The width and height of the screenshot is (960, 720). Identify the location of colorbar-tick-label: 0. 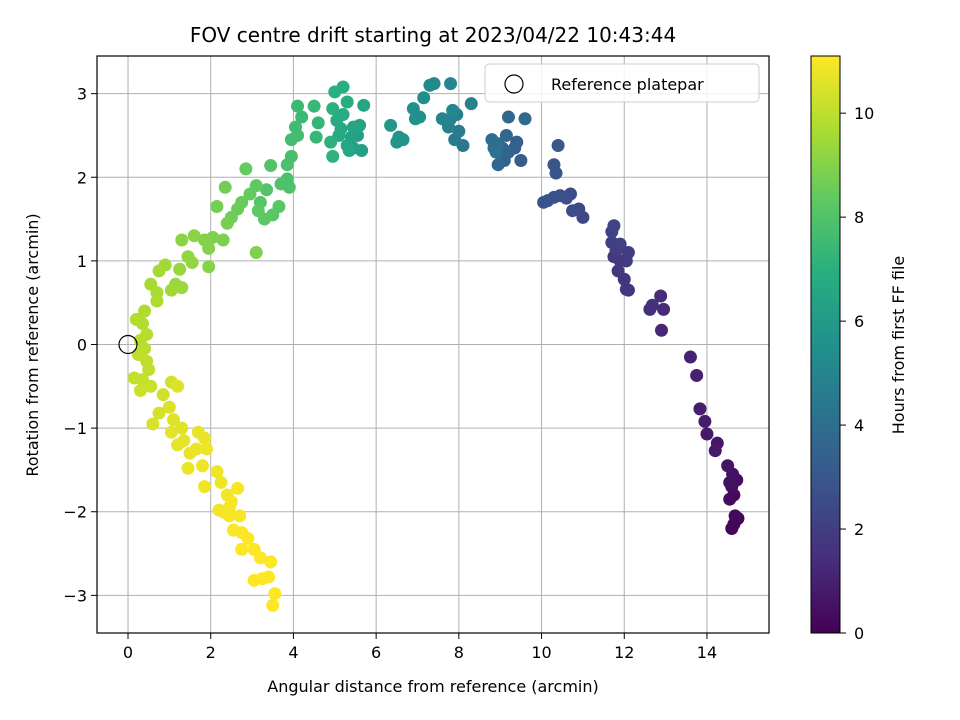
(859, 633).